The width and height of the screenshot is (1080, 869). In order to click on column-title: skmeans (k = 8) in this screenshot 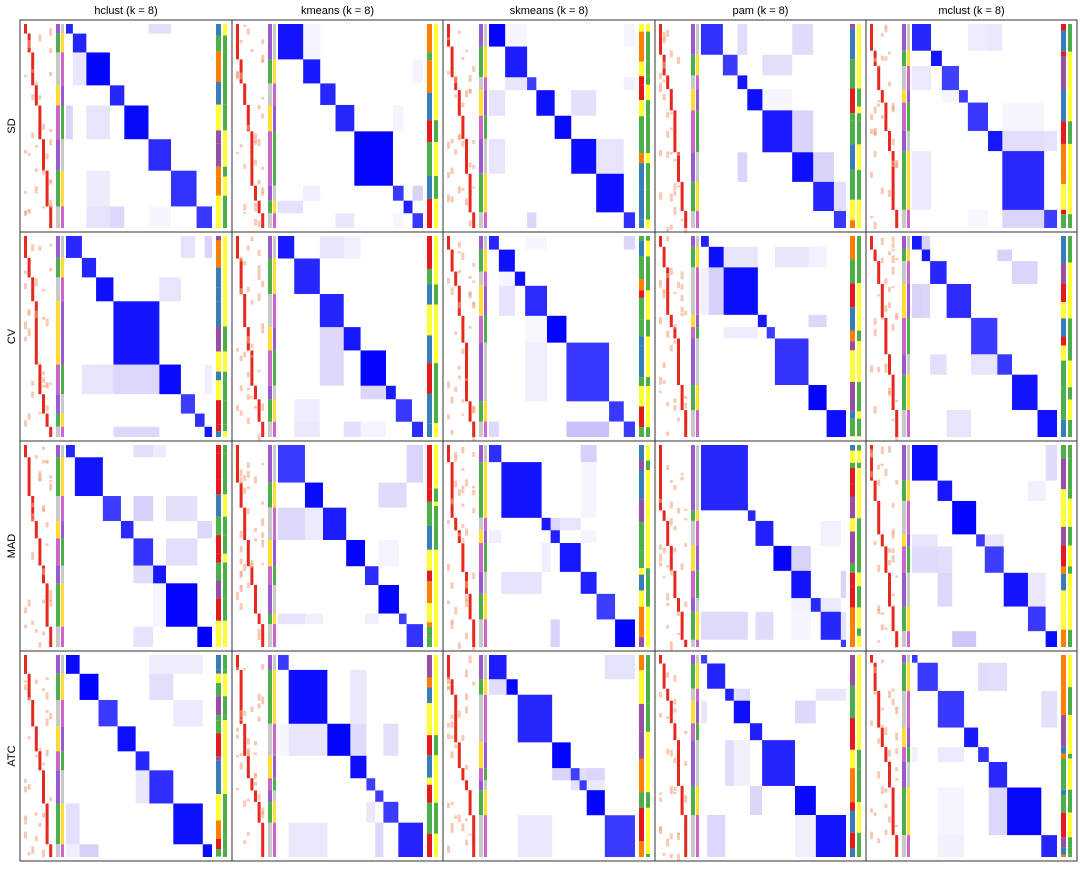, I will do `click(549, 11)`.